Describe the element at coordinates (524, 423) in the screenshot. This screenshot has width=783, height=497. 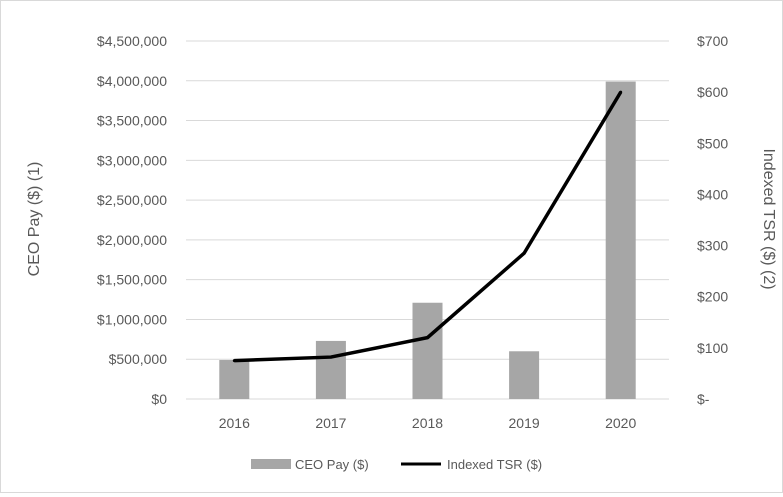
I see `x-tick-label: 2019` at that location.